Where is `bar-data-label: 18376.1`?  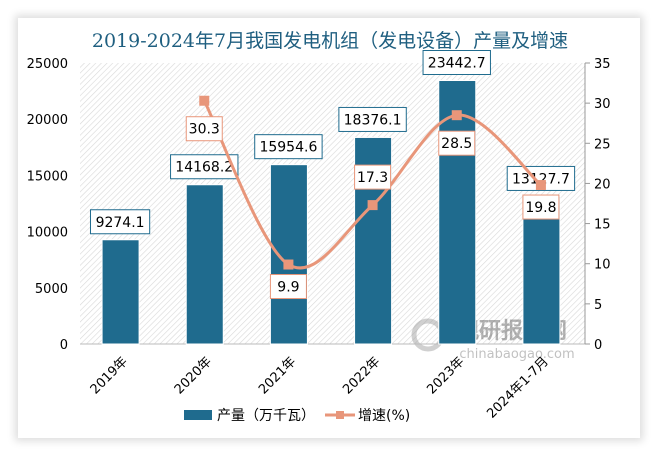 bar-data-label: 18376.1 is located at coordinates (373, 120).